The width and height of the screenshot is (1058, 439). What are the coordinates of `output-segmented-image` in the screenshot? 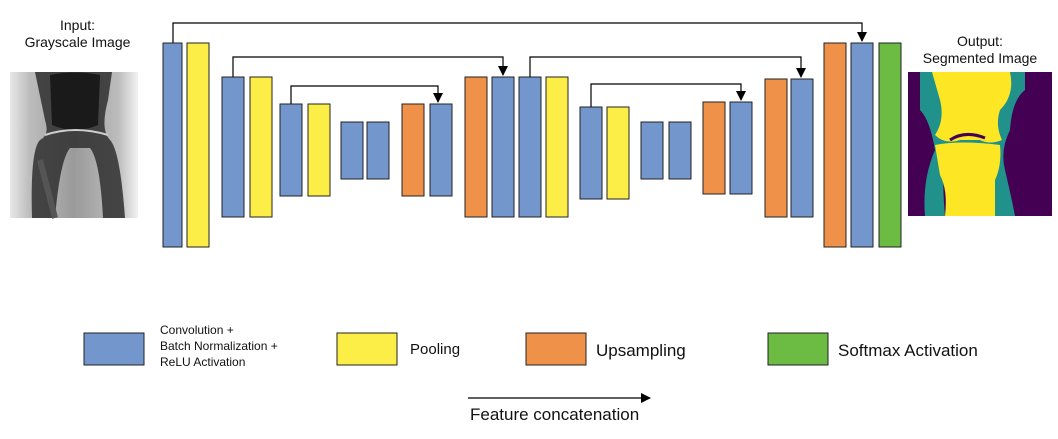 It's located at (980, 144).